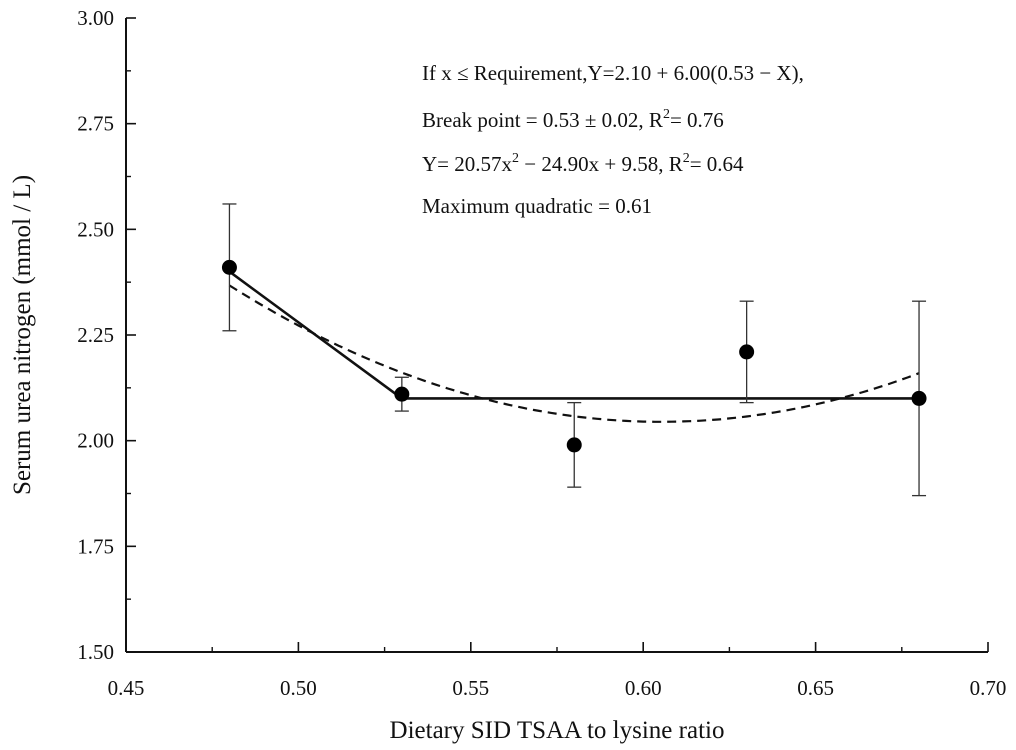 The width and height of the screenshot is (1016, 750). Describe the element at coordinates (557, 730) in the screenshot. I see `x-axis-label: Dietary SID TSAA to lysine ratio` at that location.